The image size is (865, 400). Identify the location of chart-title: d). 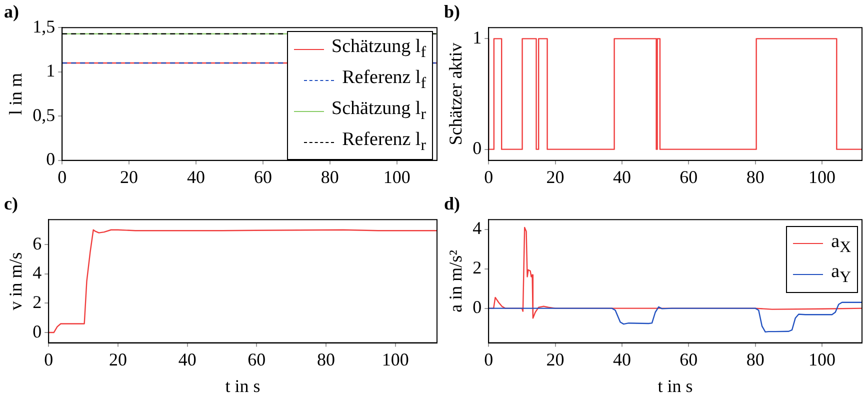
(452, 203).